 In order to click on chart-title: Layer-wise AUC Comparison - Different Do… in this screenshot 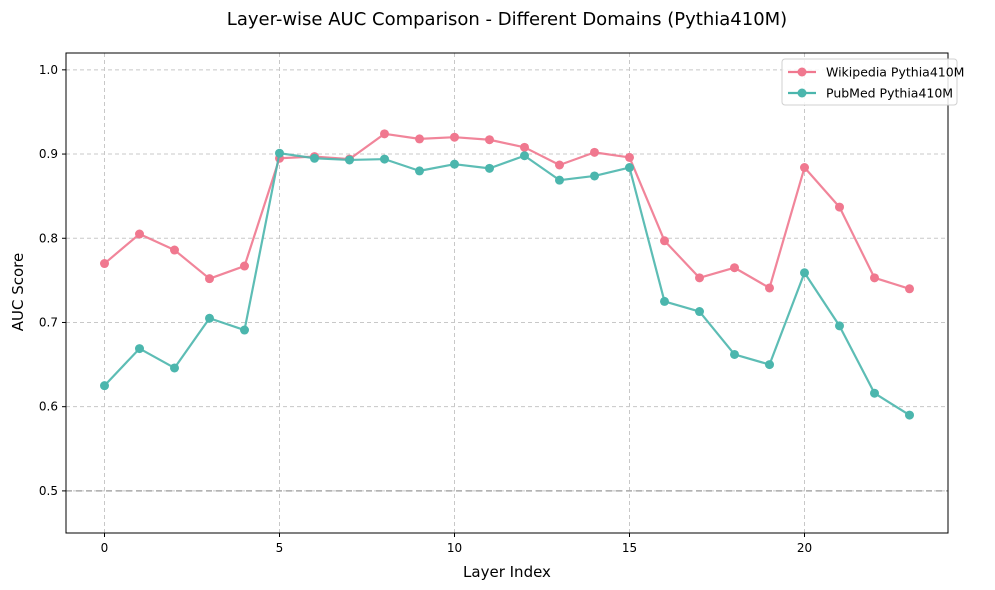, I will do `click(507, 19)`.